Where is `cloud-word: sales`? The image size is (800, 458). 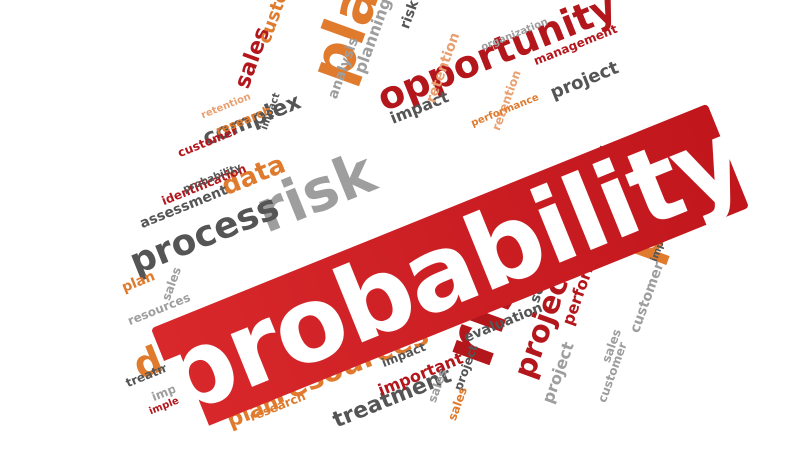 cloud-word: sales is located at coordinates (458, 404).